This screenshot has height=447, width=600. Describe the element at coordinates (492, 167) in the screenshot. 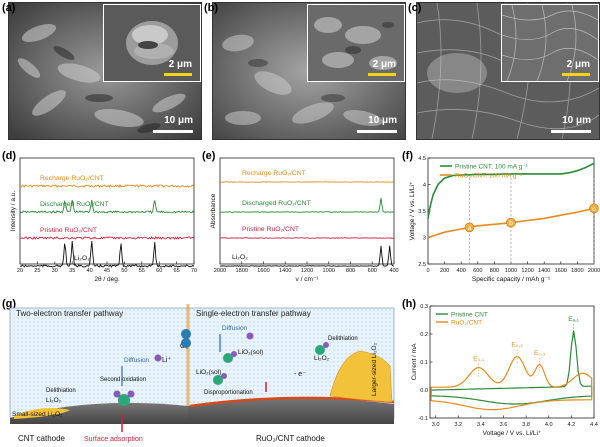

I see `legend-label: Pristine CNT, 100 mA g⁻¹` at that location.